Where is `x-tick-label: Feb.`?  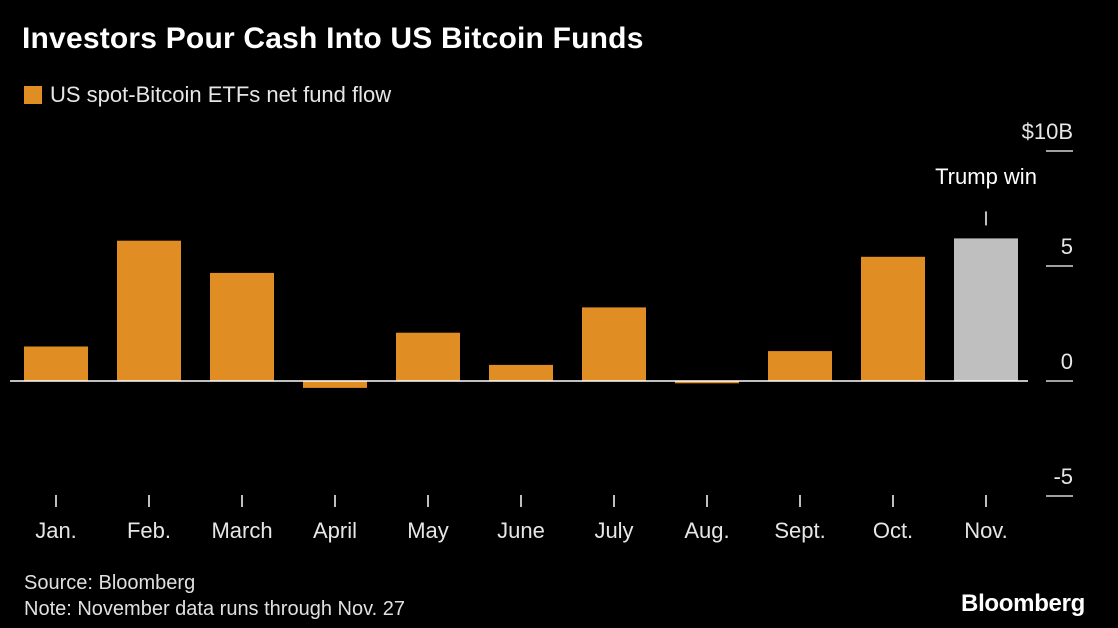 x-tick-label: Feb. is located at coordinates (149, 530).